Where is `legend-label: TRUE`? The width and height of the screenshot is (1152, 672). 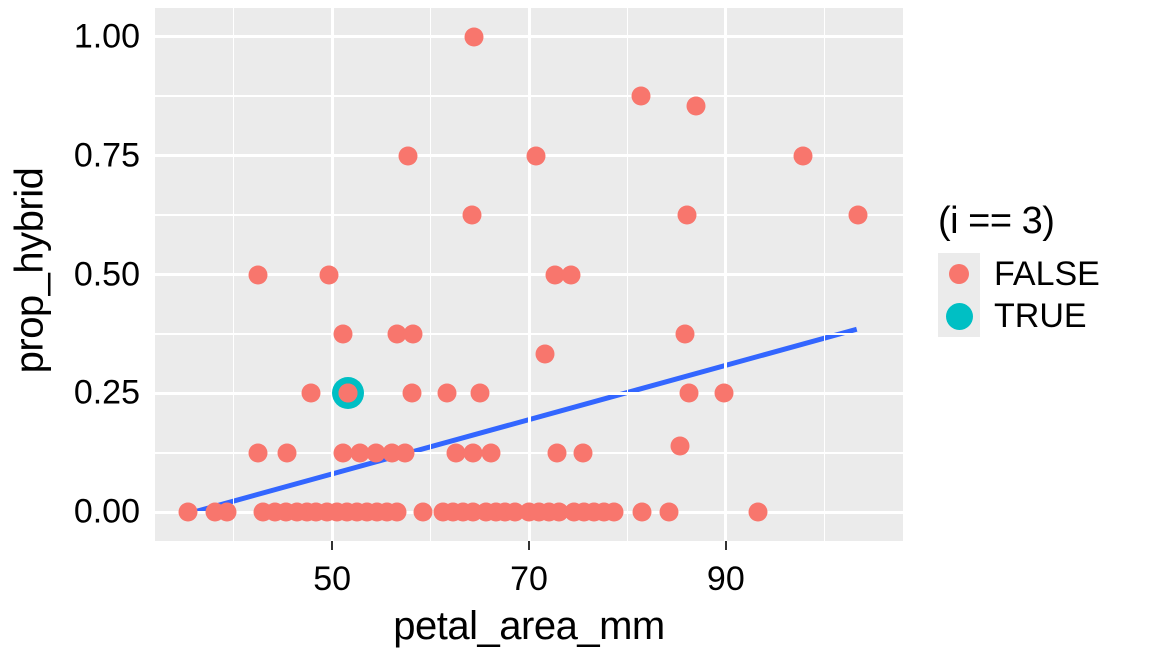 legend-label: TRUE is located at coordinates (1040, 315).